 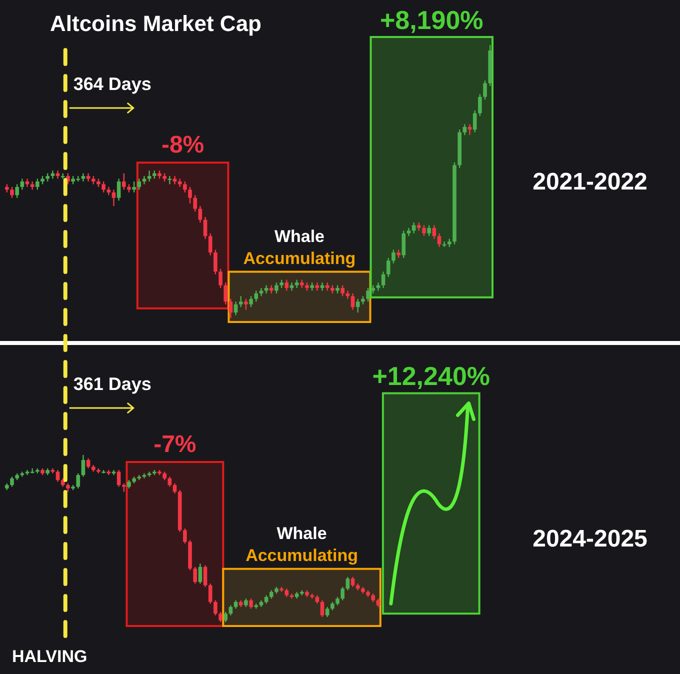 I want to click on text: 2024-2025, so click(x=590, y=539).